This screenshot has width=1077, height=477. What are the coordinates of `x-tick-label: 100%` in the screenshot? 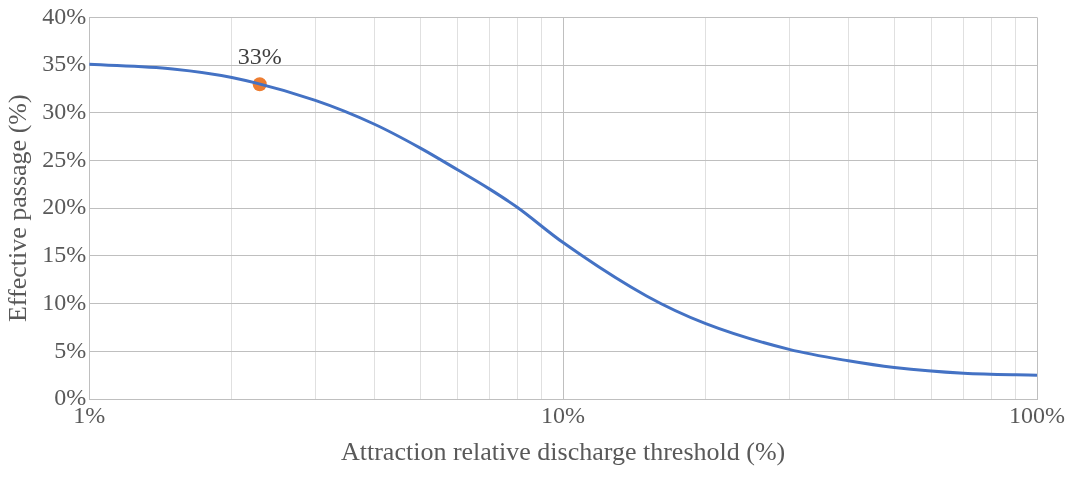 It's located at (1037, 414).